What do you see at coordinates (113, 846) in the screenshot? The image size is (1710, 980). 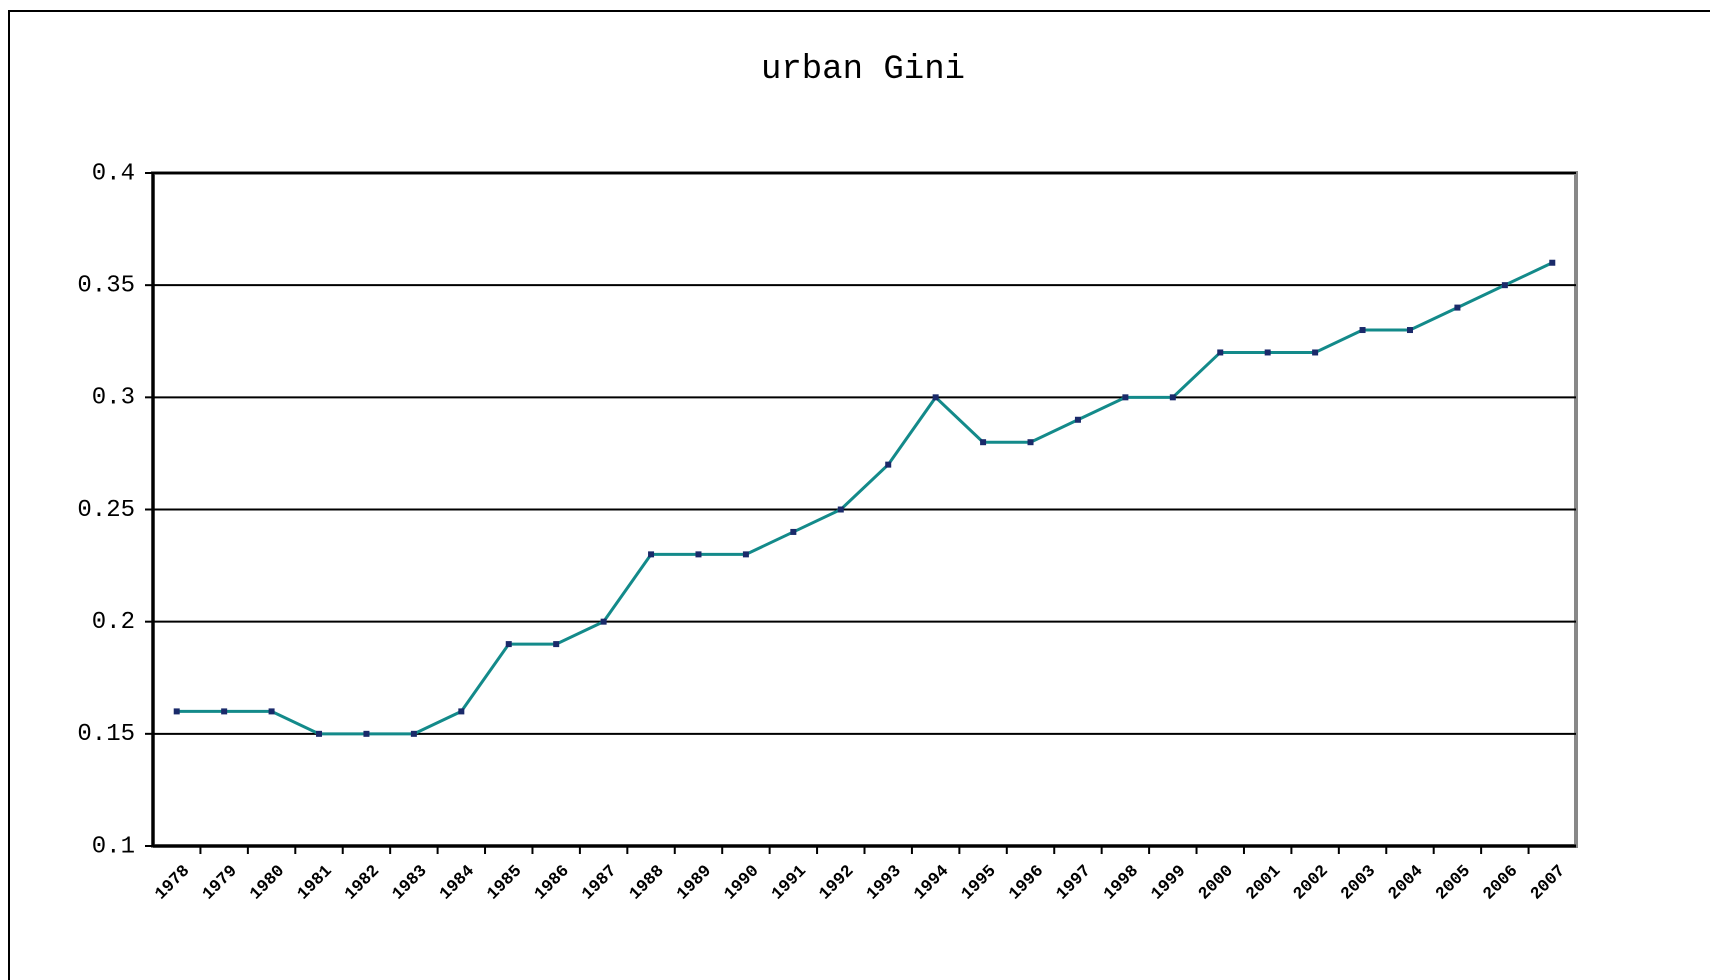 I see `y-tick-label: 0.1` at bounding box center [113, 846].